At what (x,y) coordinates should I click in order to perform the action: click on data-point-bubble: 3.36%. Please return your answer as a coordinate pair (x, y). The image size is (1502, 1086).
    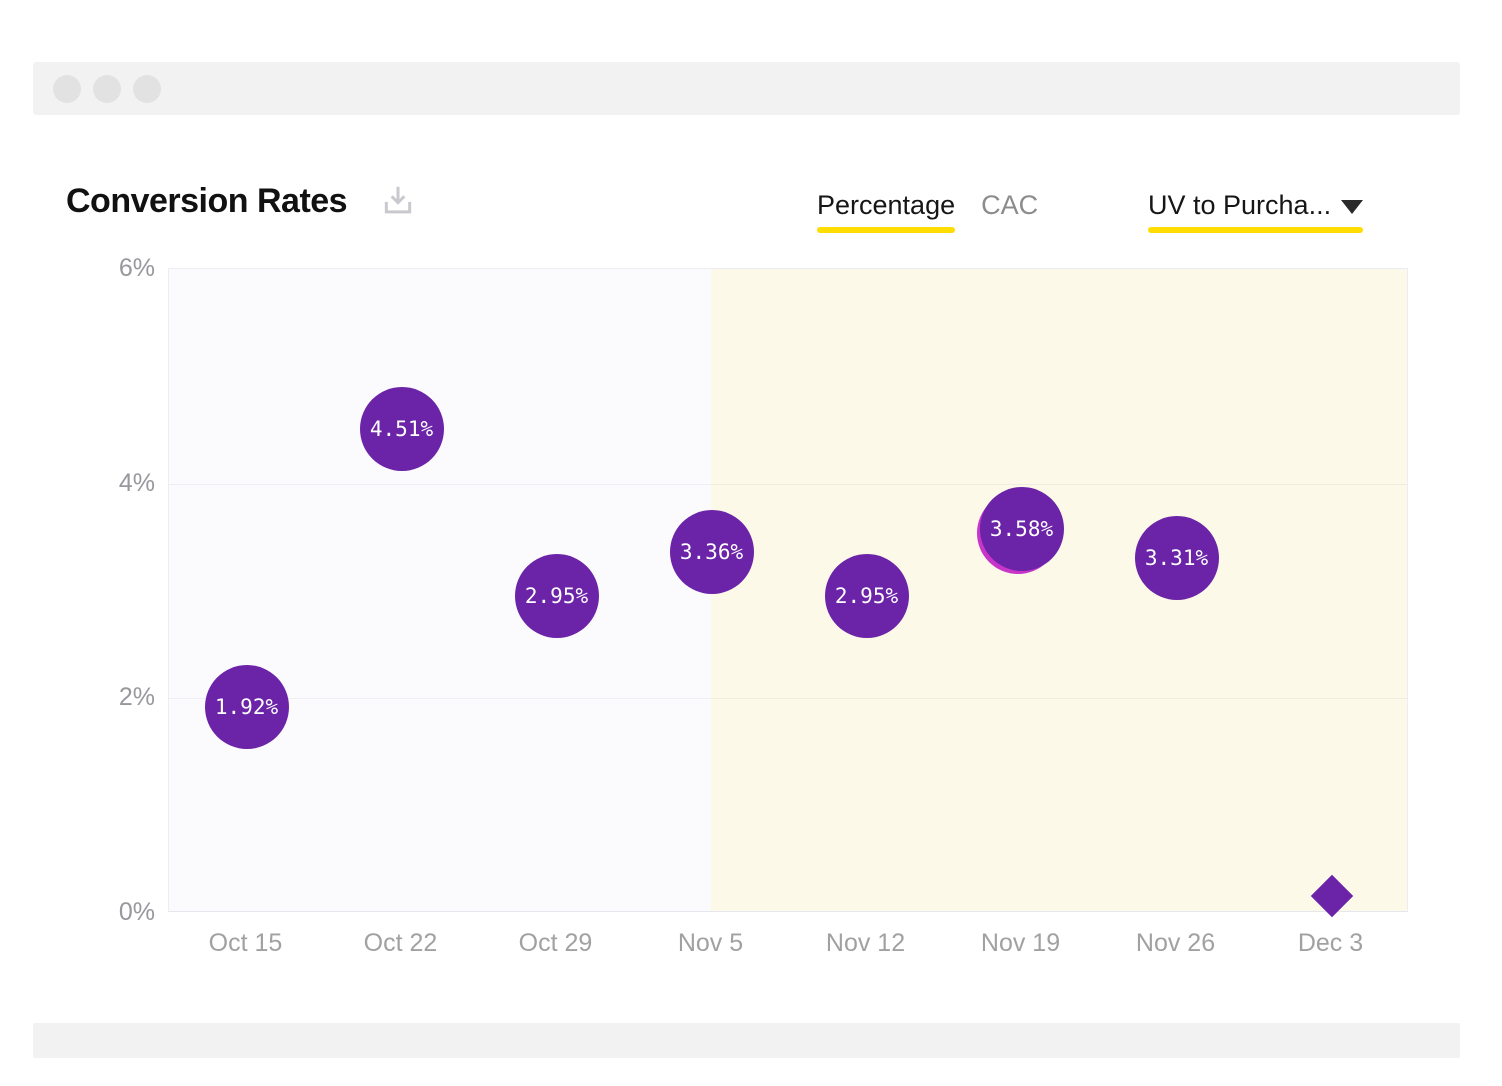
    Looking at the image, I should click on (711, 552).